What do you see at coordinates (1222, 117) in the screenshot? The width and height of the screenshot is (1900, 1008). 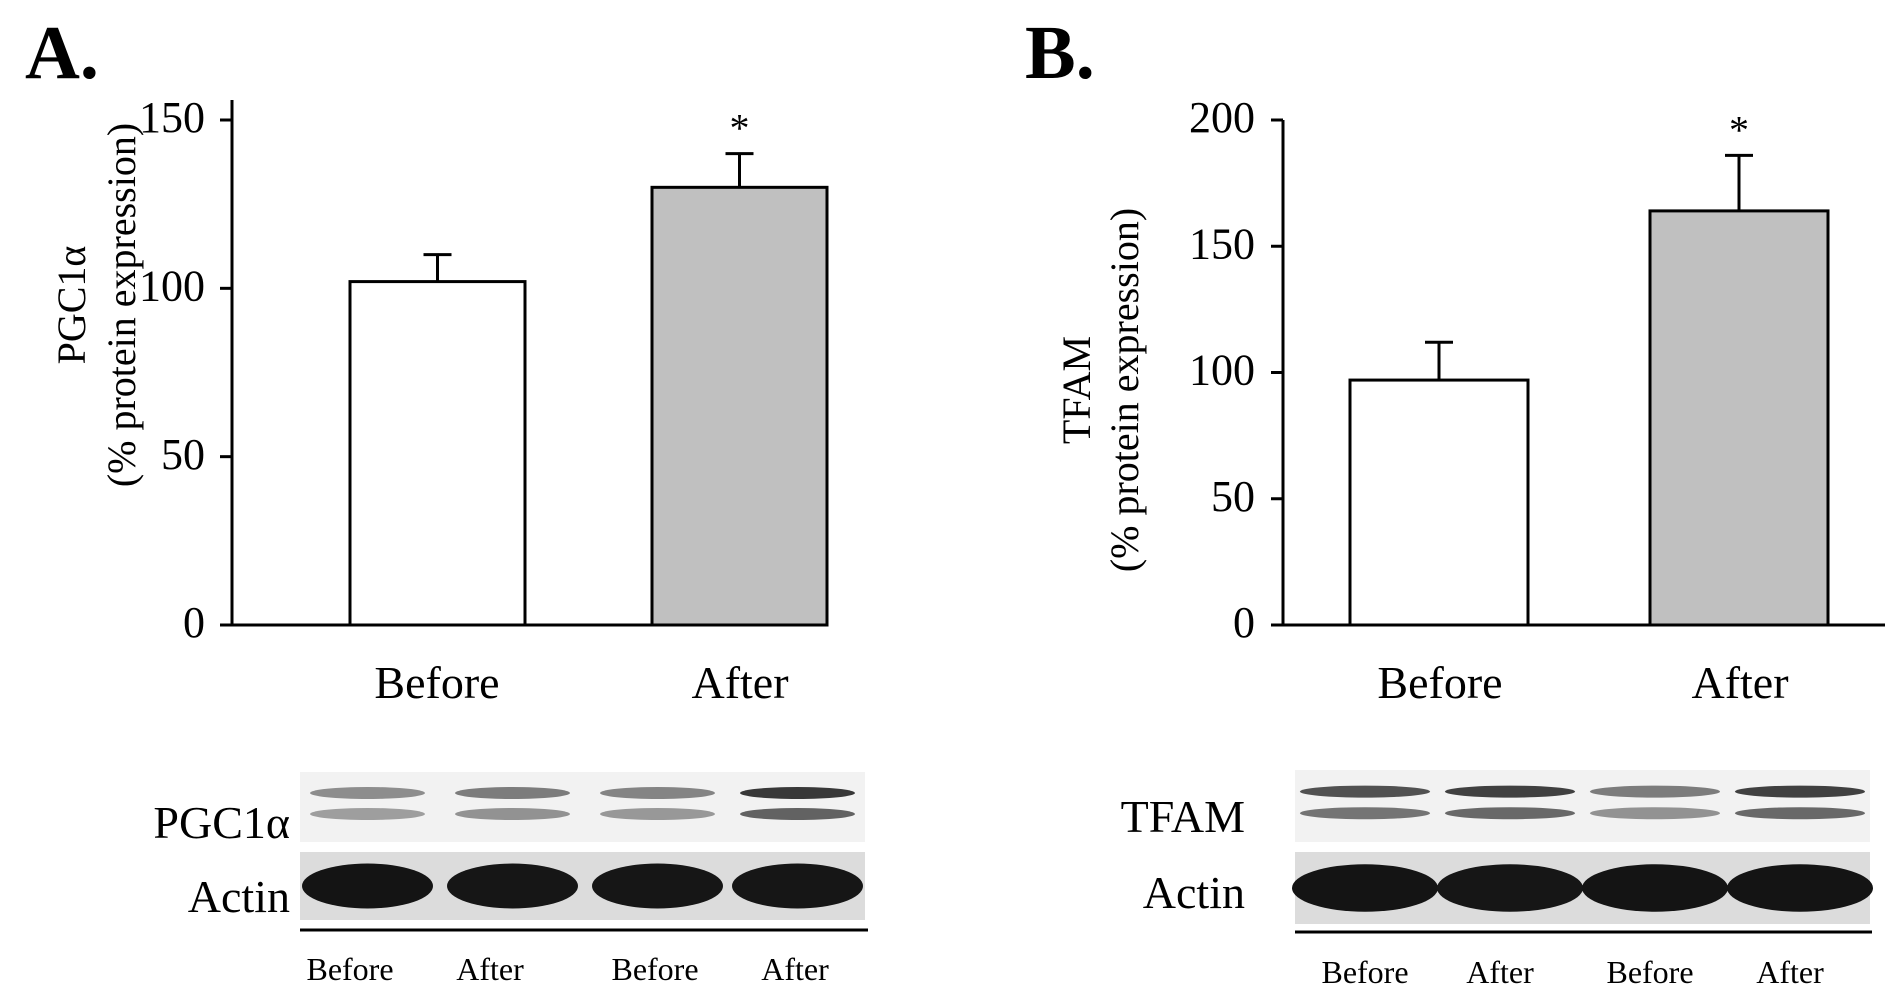 I see `y-tick-label: 200` at bounding box center [1222, 117].